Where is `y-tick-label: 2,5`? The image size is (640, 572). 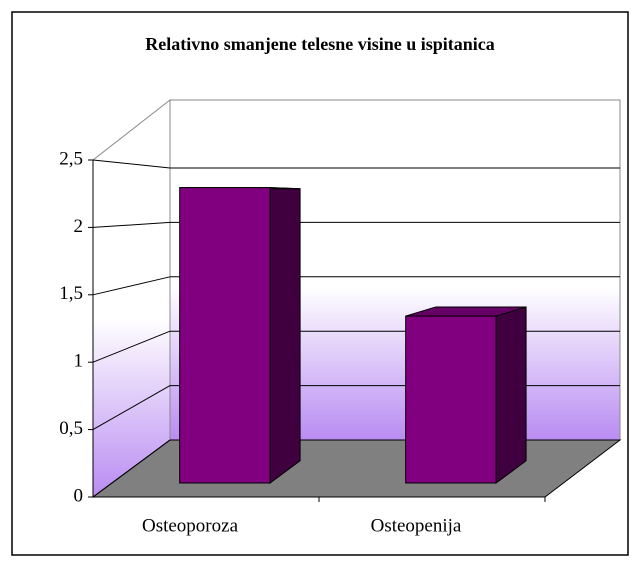
y-tick-label: 2,5 is located at coordinates (71, 158).